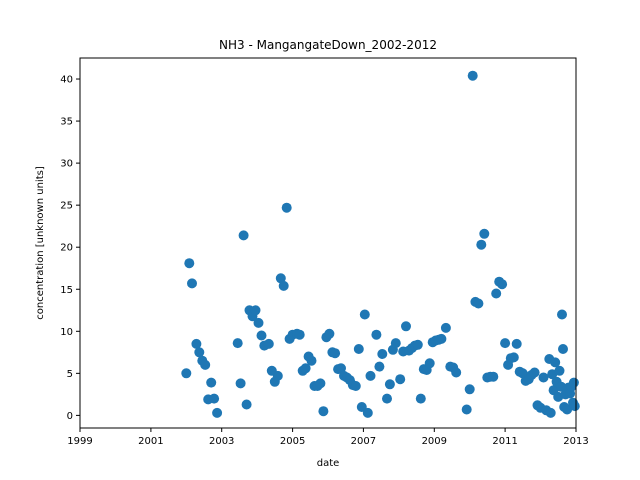 The image size is (640, 480). Describe the element at coordinates (70, 374) in the screenshot. I see `y-tick-label: 5` at that location.